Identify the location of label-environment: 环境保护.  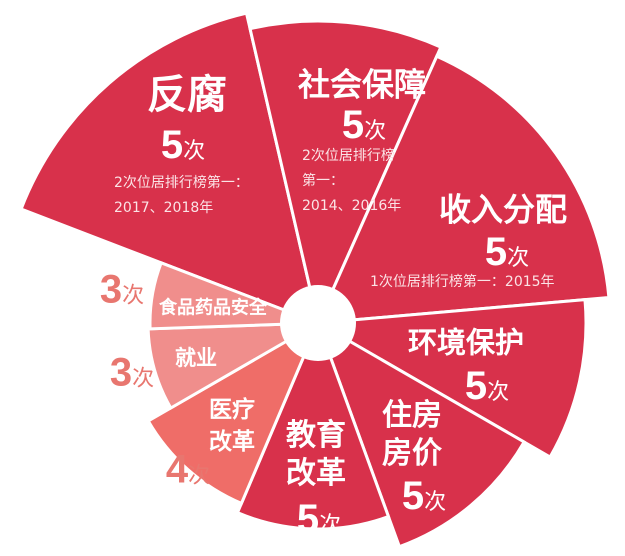
(466, 342).